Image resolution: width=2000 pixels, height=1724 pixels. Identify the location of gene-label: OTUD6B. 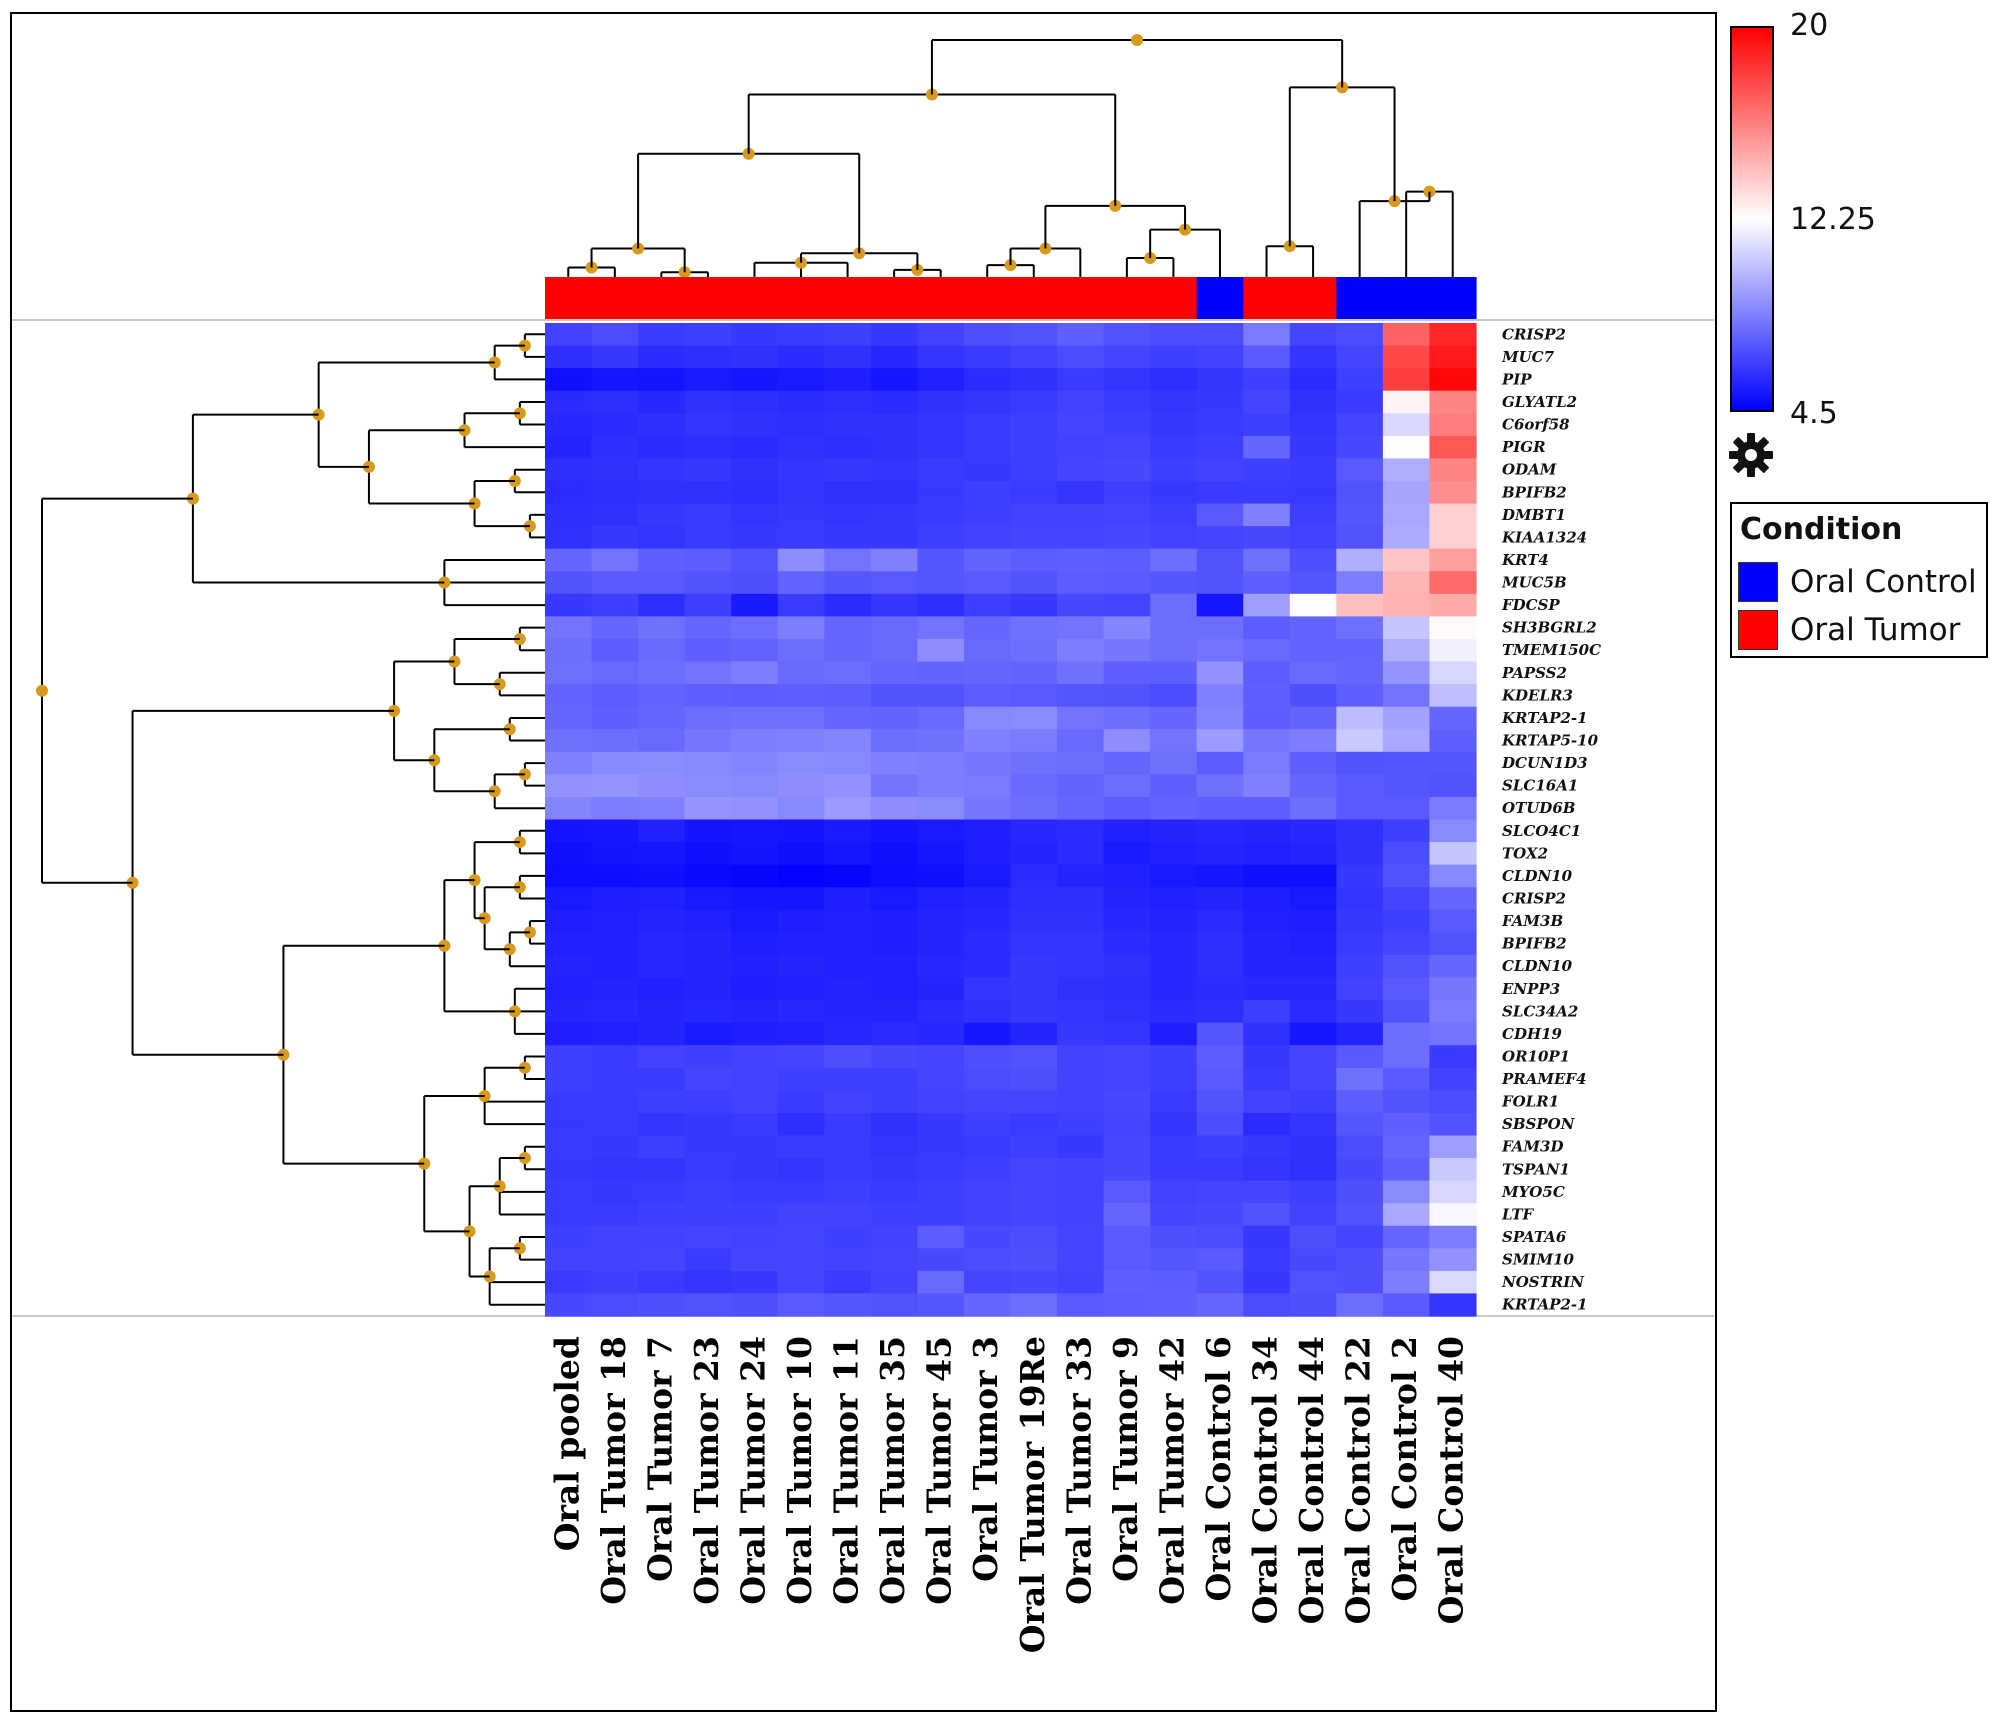
(1538, 808).